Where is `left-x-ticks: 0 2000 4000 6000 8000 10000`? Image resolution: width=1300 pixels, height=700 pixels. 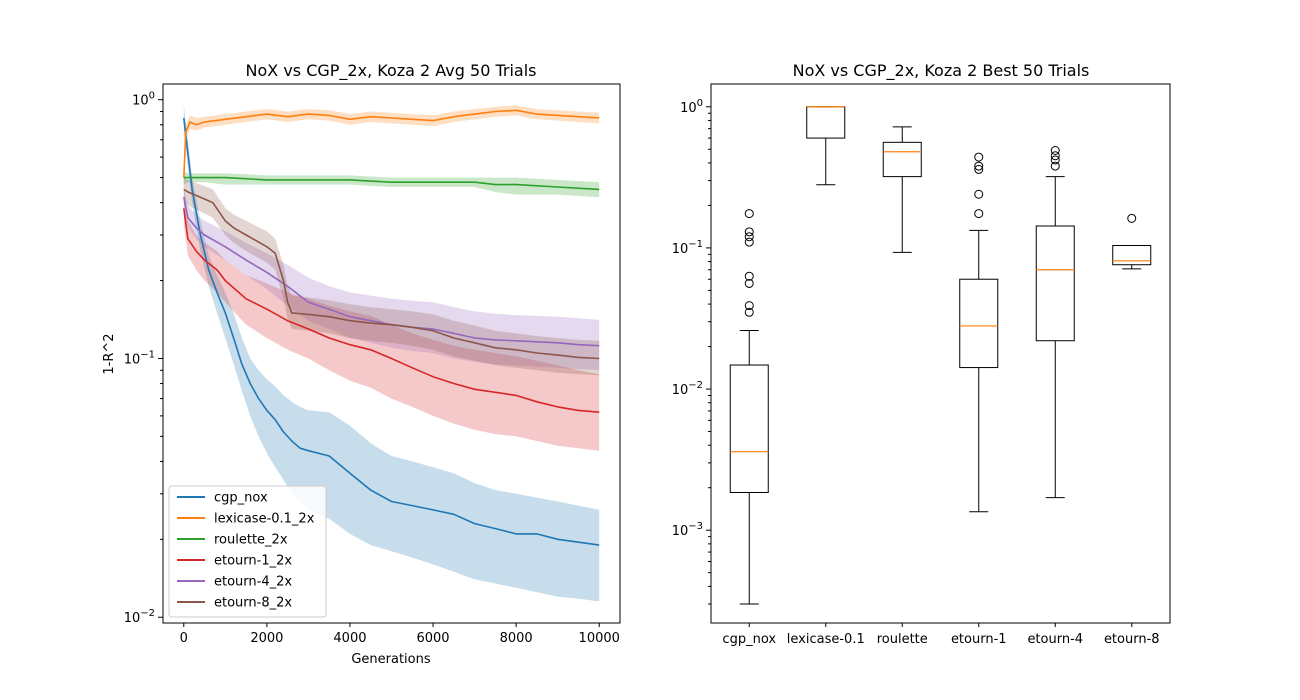
left-x-ticks: 0 2000 4000 6000 8000 10000 is located at coordinates (400, 634).